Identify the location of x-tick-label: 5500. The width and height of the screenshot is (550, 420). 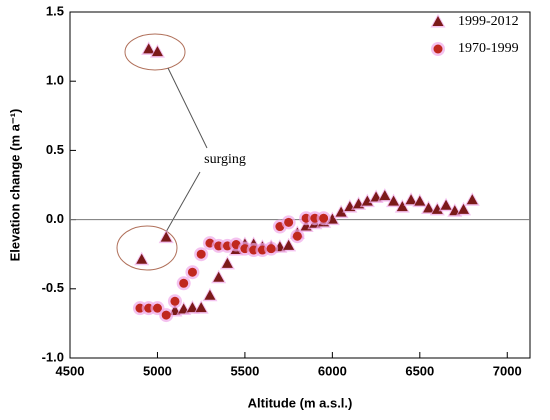
(244, 370).